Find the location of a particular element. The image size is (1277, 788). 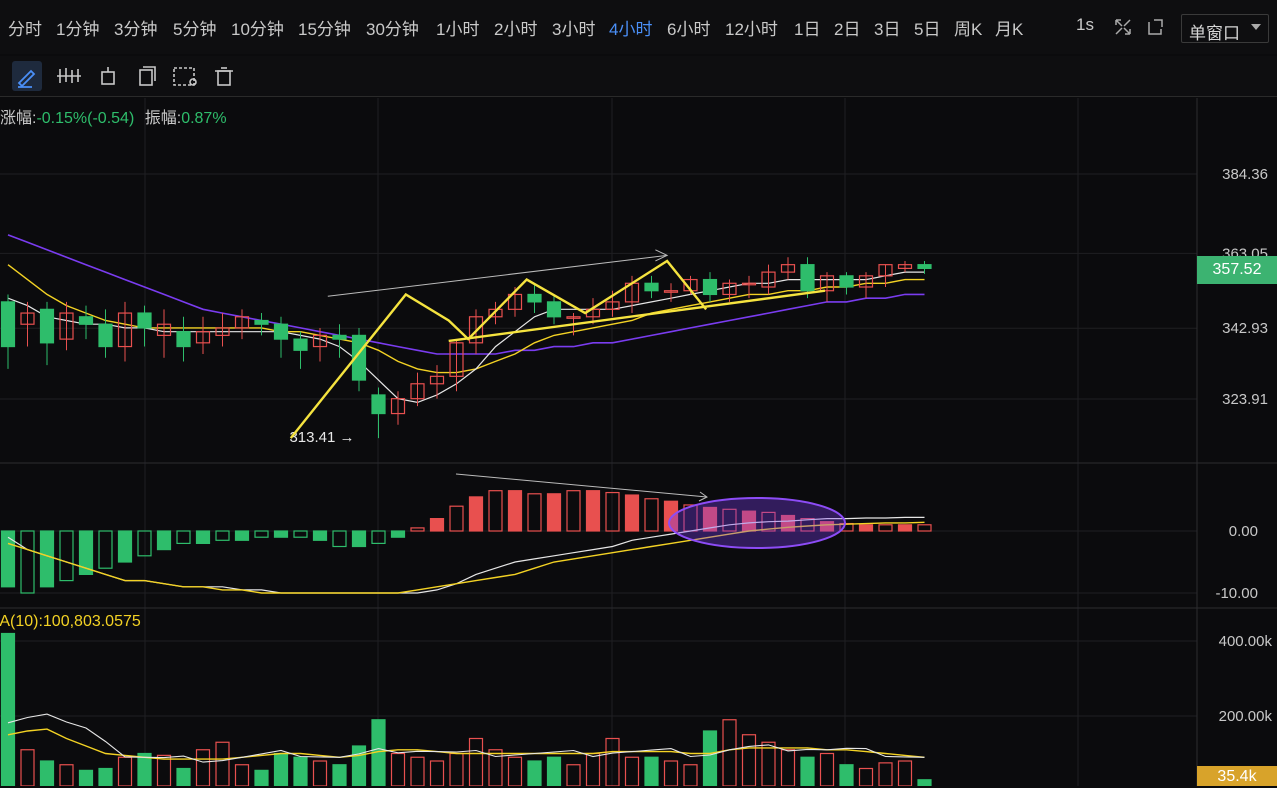

highlight-ellipse is located at coordinates (757, 523).